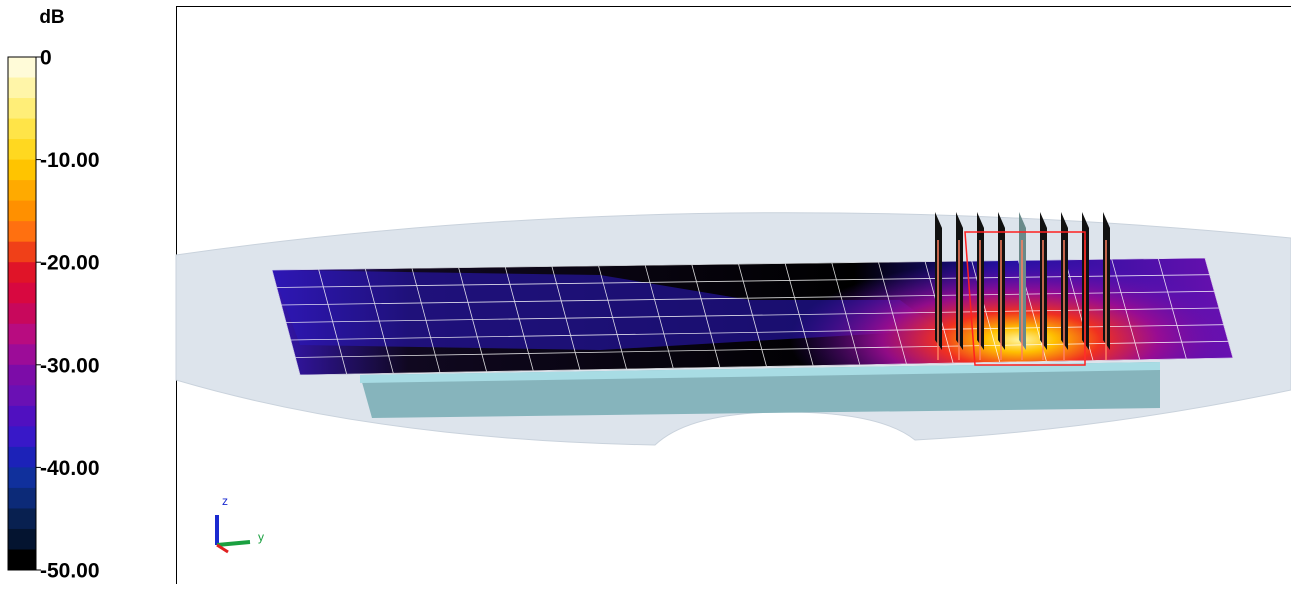  I want to click on colorbar-tick-label: -10.00, so click(70, 160).